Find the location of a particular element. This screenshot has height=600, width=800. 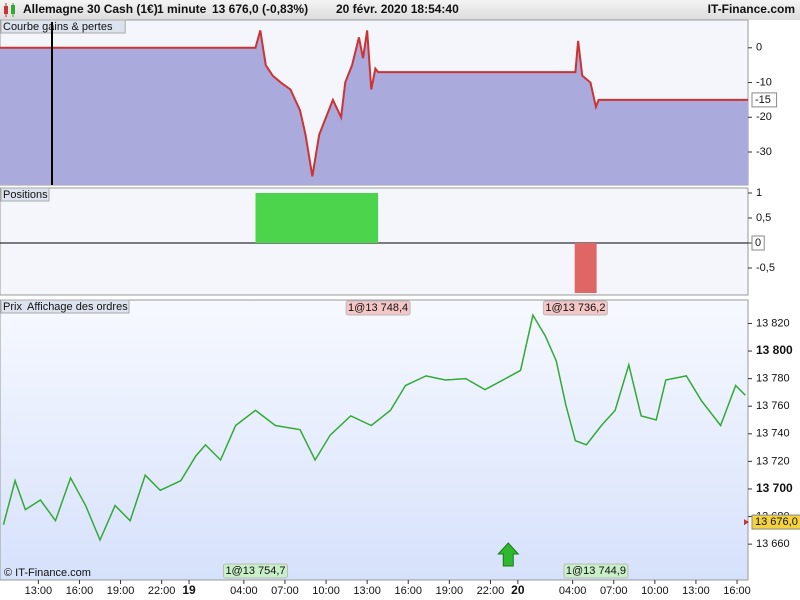

order-label: 1@13 744,9 is located at coordinates (596, 571).